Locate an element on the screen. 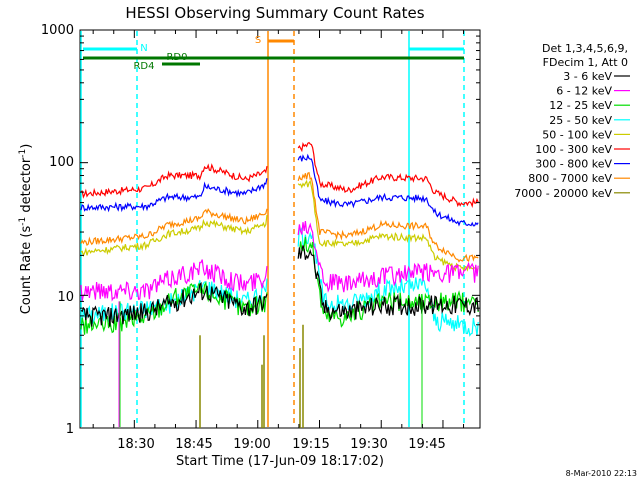  x-tick-label: 19:30 is located at coordinates (368, 444).